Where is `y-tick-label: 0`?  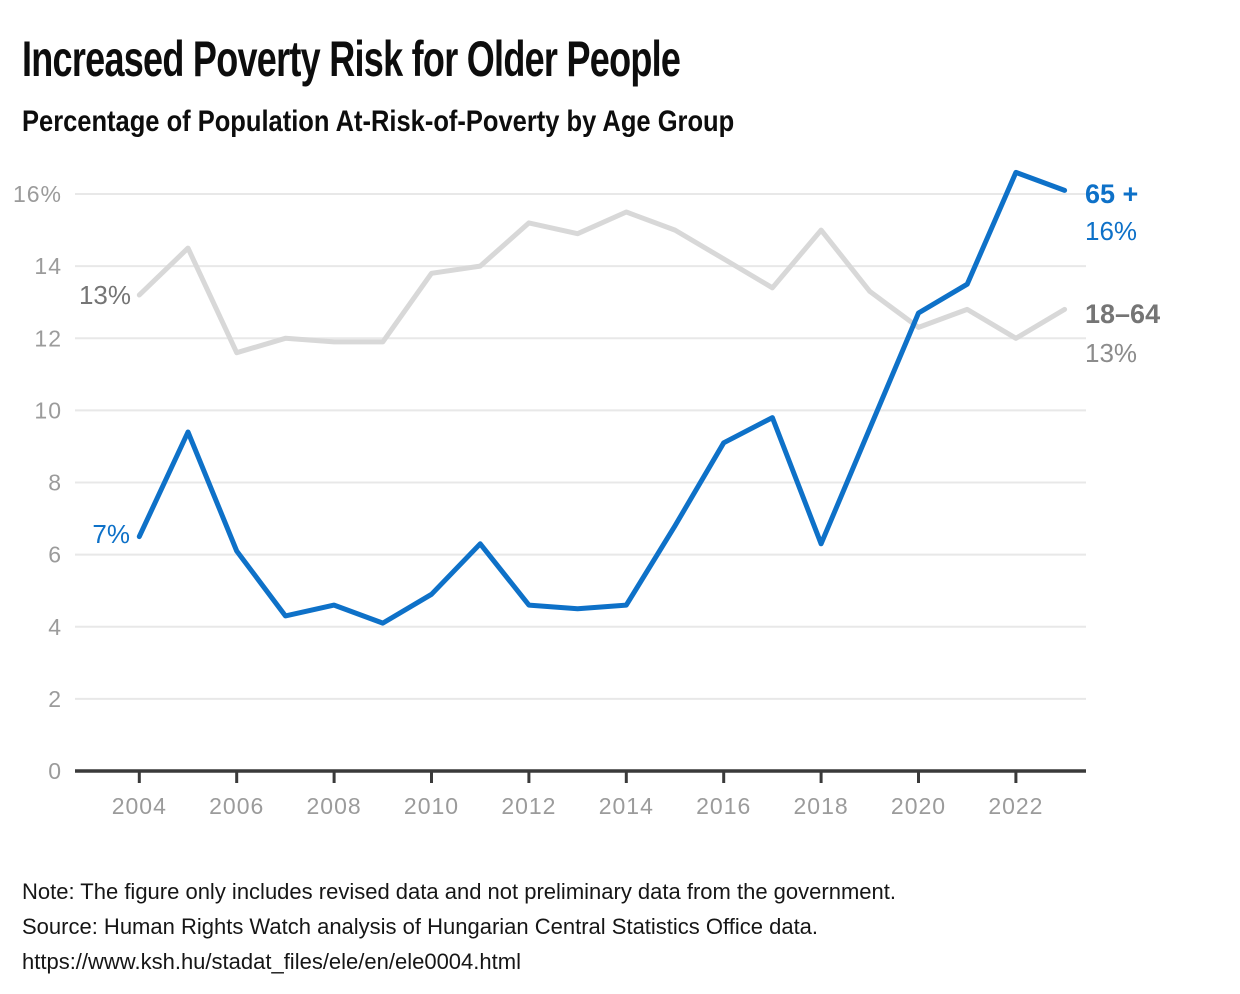
y-tick-label: 0 is located at coordinates (55, 771).